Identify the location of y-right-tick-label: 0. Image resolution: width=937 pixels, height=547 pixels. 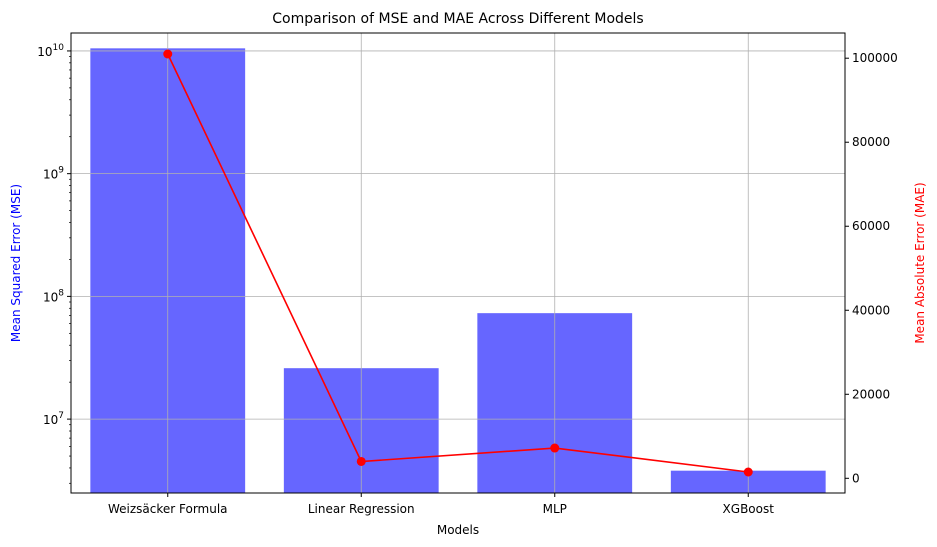
(856, 478).